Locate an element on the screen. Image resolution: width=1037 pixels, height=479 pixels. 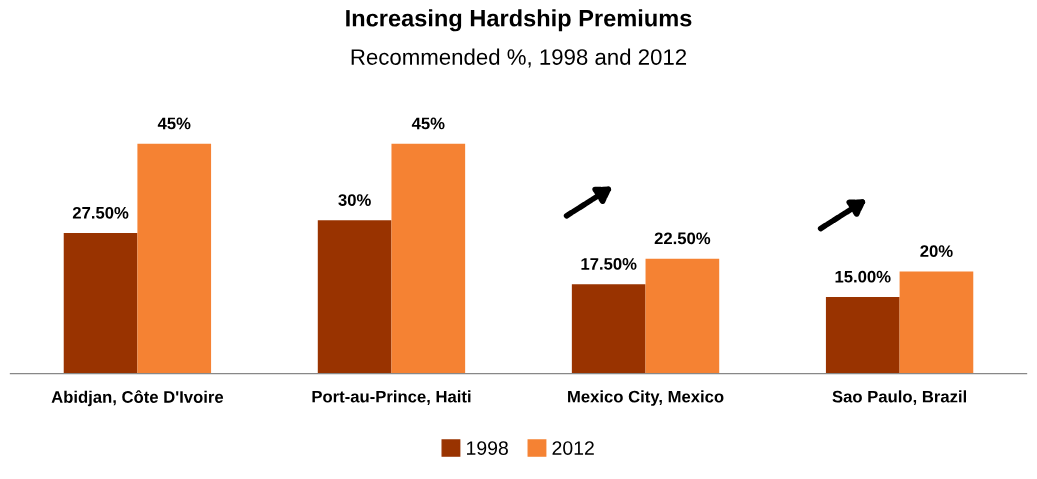
legend-label: 1998 is located at coordinates (487, 448).